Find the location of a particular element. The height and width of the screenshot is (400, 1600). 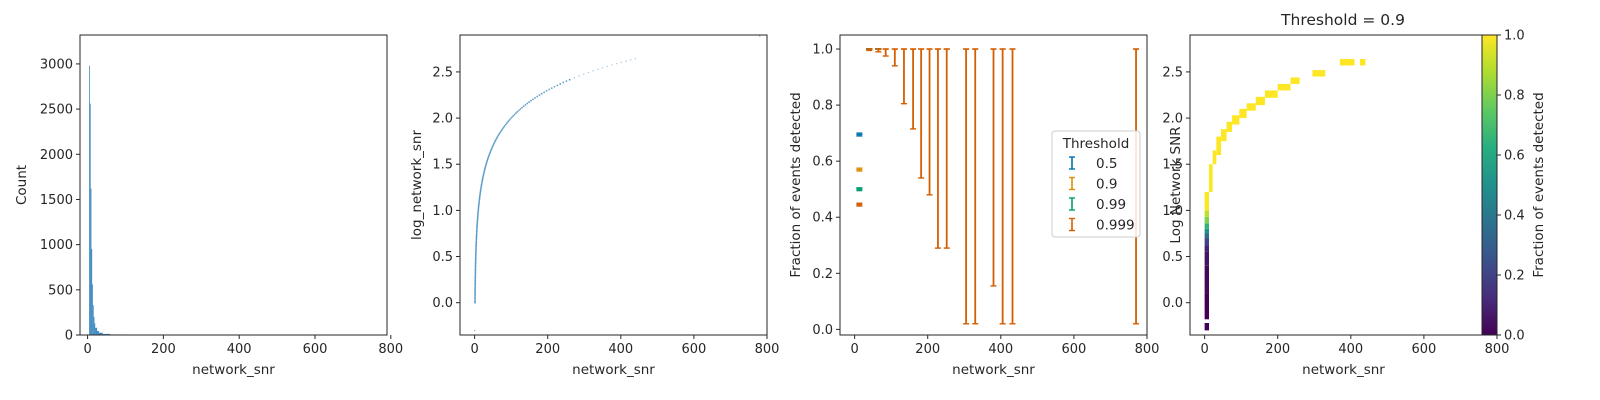

hist-ytick-label: 2000 is located at coordinates (56, 155).